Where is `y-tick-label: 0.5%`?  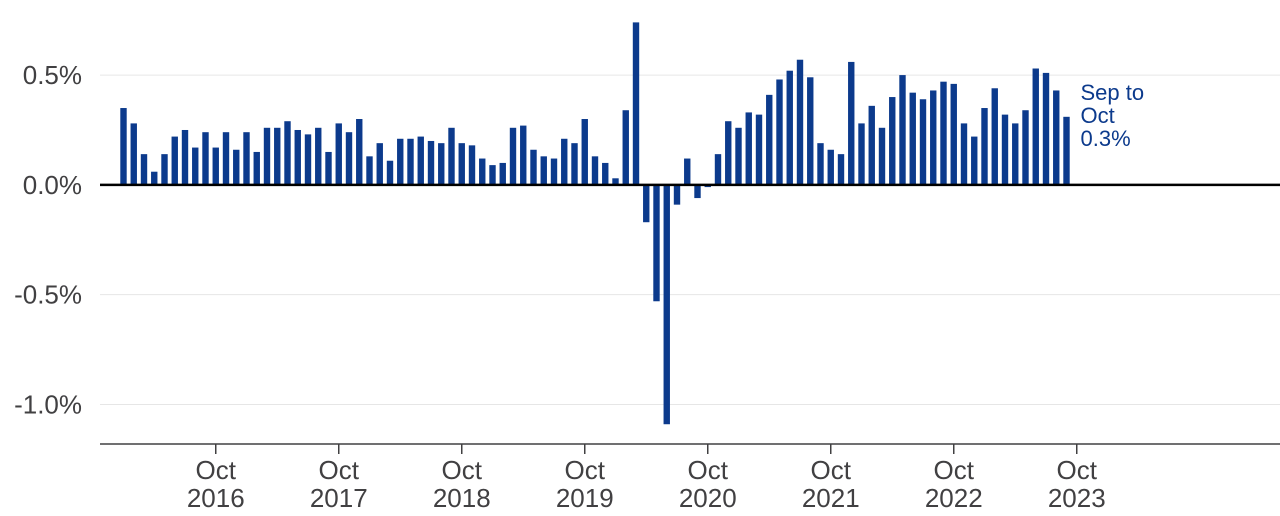 y-tick-label: 0.5% is located at coordinates (52, 75).